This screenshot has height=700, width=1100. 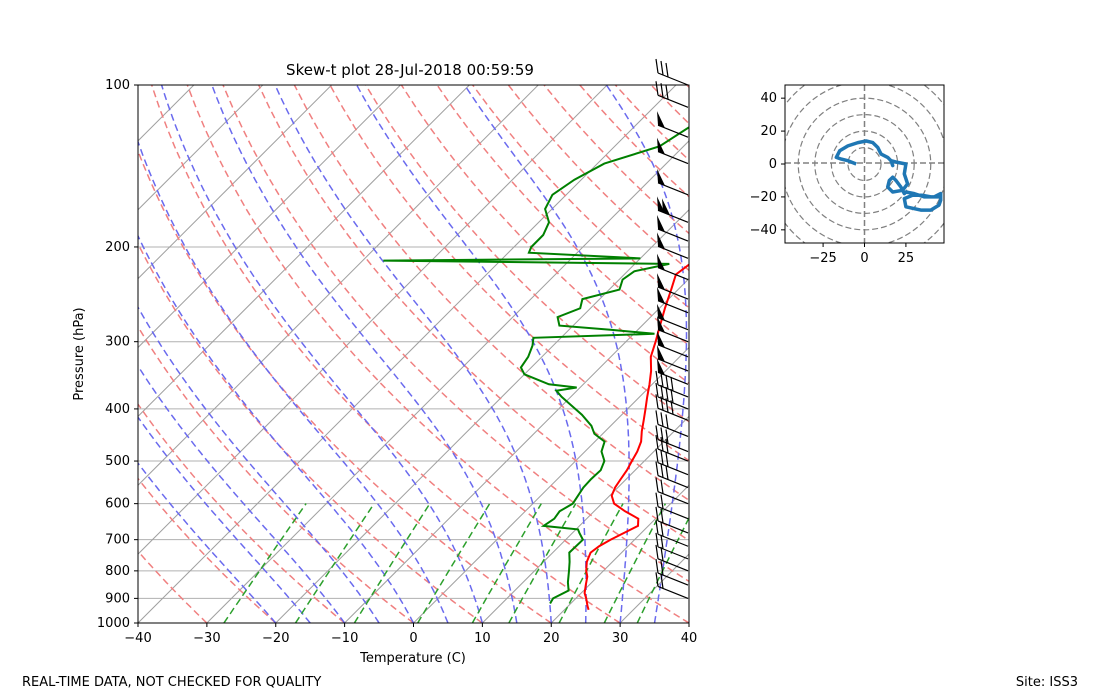 I want to click on hodograph-range-ring, so click(x=864, y=164).